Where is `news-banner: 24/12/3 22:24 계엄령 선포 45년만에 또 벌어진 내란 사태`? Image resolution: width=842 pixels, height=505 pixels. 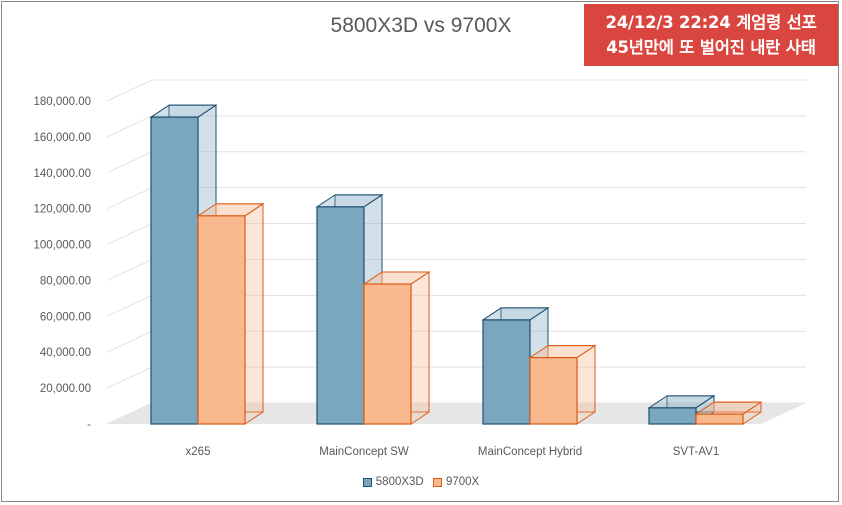 news-banner: 24/12/3 22:24 계엄령 선포 45년만에 또 벌어진 내란 사태 is located at coordinates (711, 35).